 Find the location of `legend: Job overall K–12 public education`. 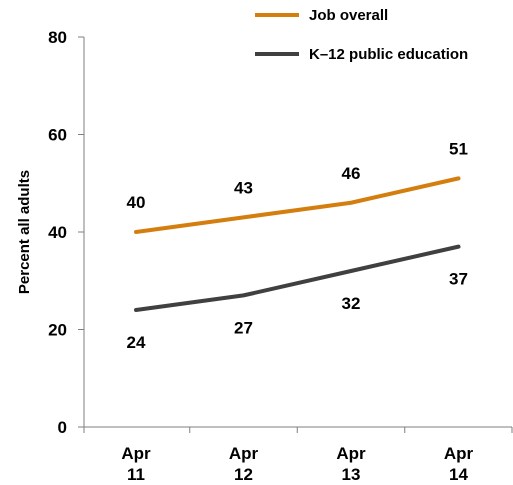

legend: Job overall K–12 public education is located at coordinates (361, 35).